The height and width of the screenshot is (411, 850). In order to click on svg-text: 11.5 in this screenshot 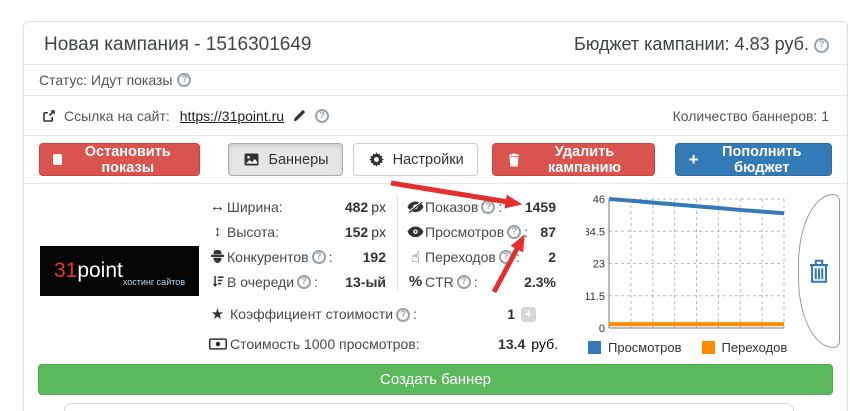, I will do `click(595, 297)`.